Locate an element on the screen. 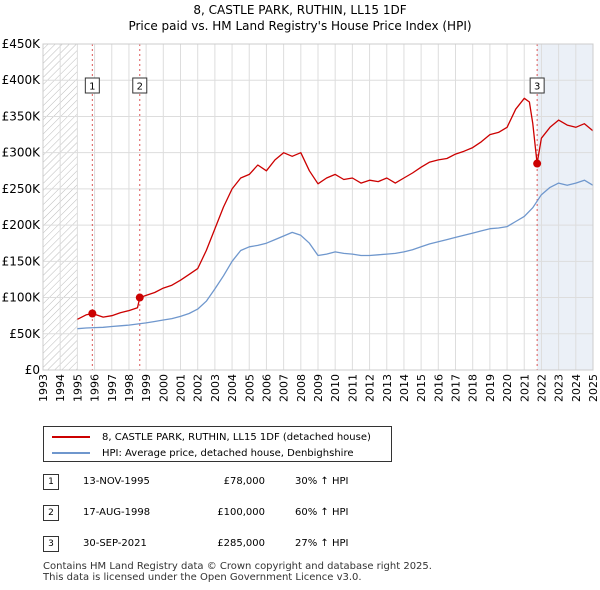 This screenshot has width=600, height=590. x-tick-label: 1998 is located at coordinates (129, 388).